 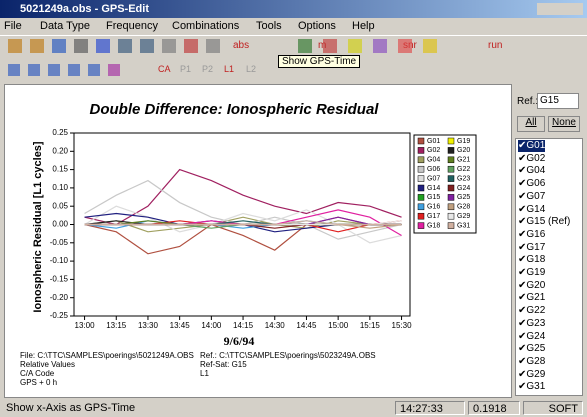 What do you see at coordinates (564, 124) in the screenshot?
I see `none-button: None` at bounding box center [564, 124].